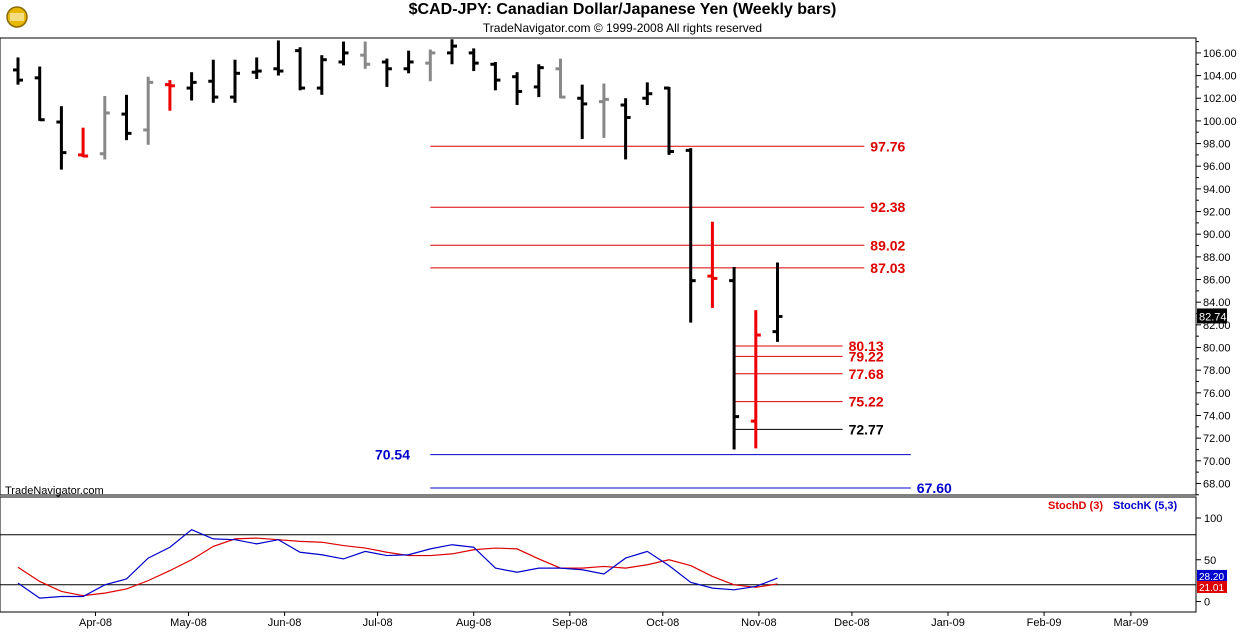 This screenshot has height=636, width=1245. What do you see at coordinates (392, 455) in the screenshot?
I see `level-label-70.54: 70.54` at bounding box center [392, 455].